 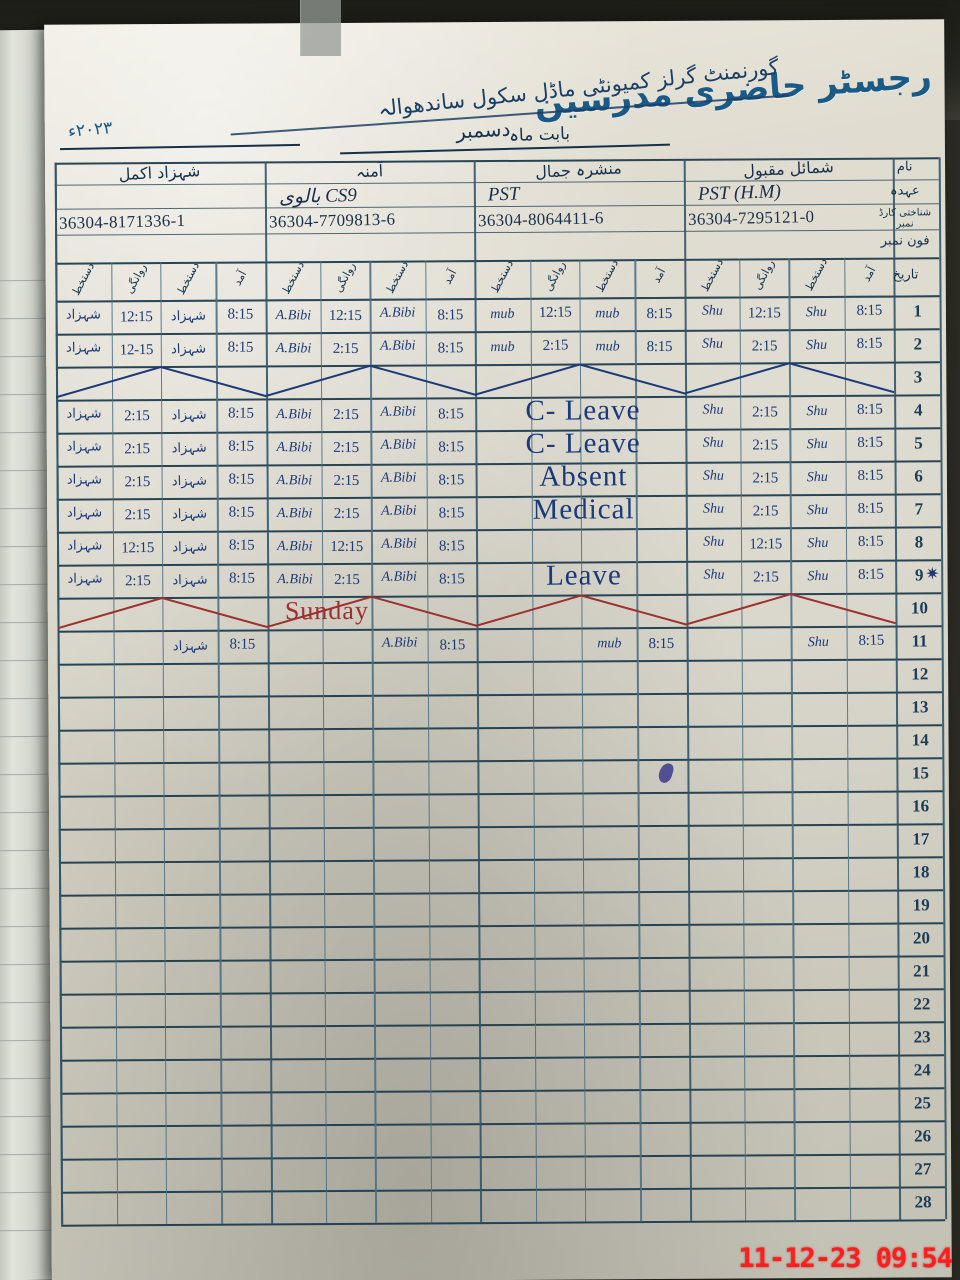 What do you see at coordinates (920, 739) in the screenshot?
I see `day-number: 14` at bounding box center [920, 739].